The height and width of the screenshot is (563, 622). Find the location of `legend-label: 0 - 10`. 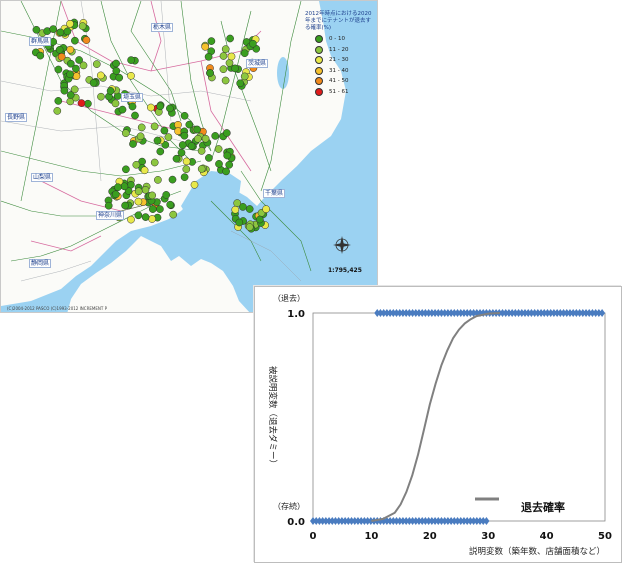

legend-label: 0 - 10 is located at coordinates (337, 39).